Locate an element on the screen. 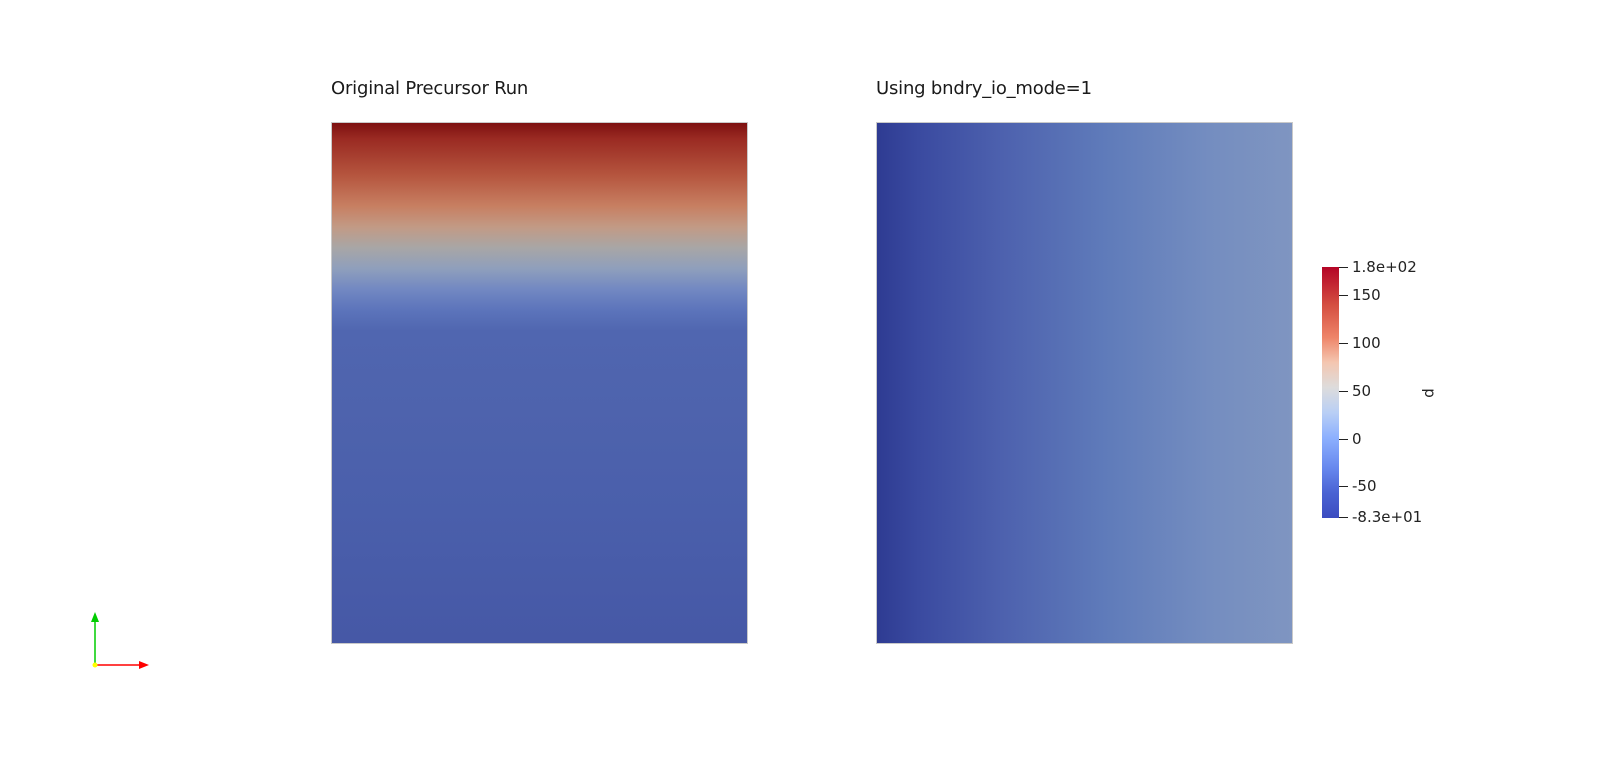 This screenshot has width=1612, height=758. orientation-axes is located at coordinates (120, 640).